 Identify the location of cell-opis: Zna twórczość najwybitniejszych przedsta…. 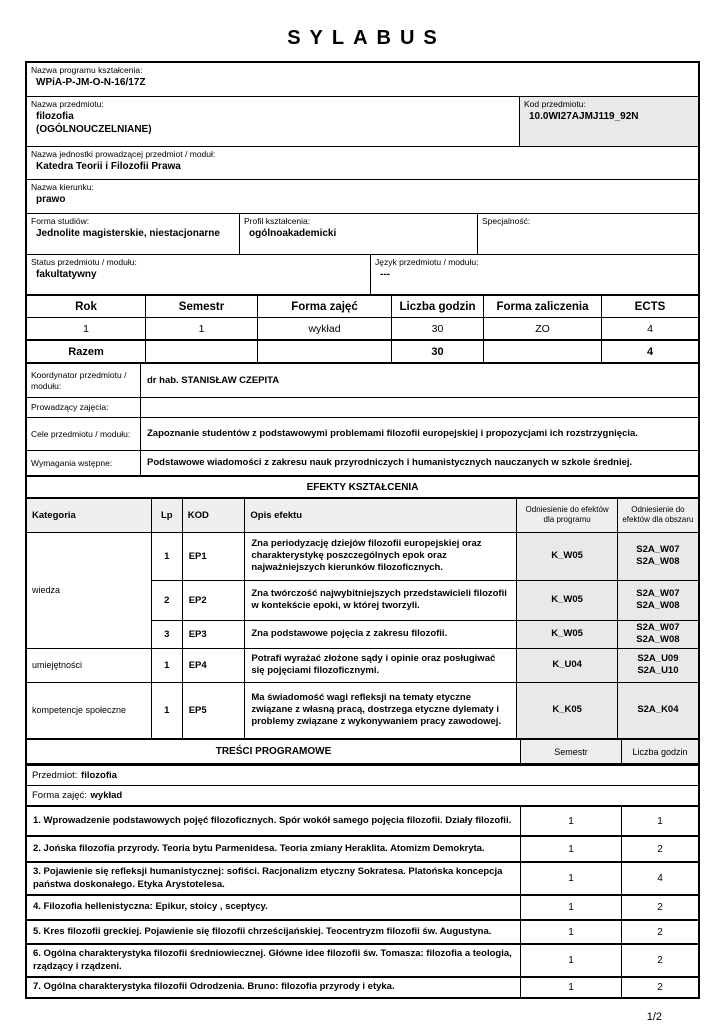
(381, 600).